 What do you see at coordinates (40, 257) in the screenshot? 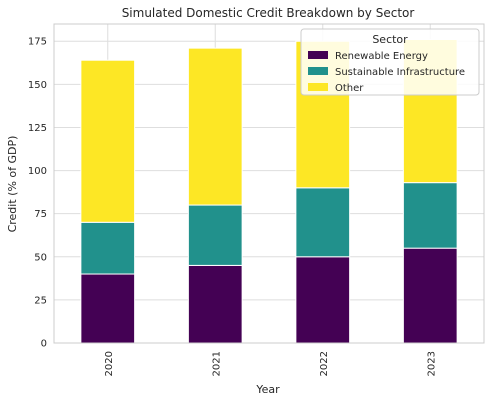
I see `y-tick-label: 50` at bounding box center [40, 257].